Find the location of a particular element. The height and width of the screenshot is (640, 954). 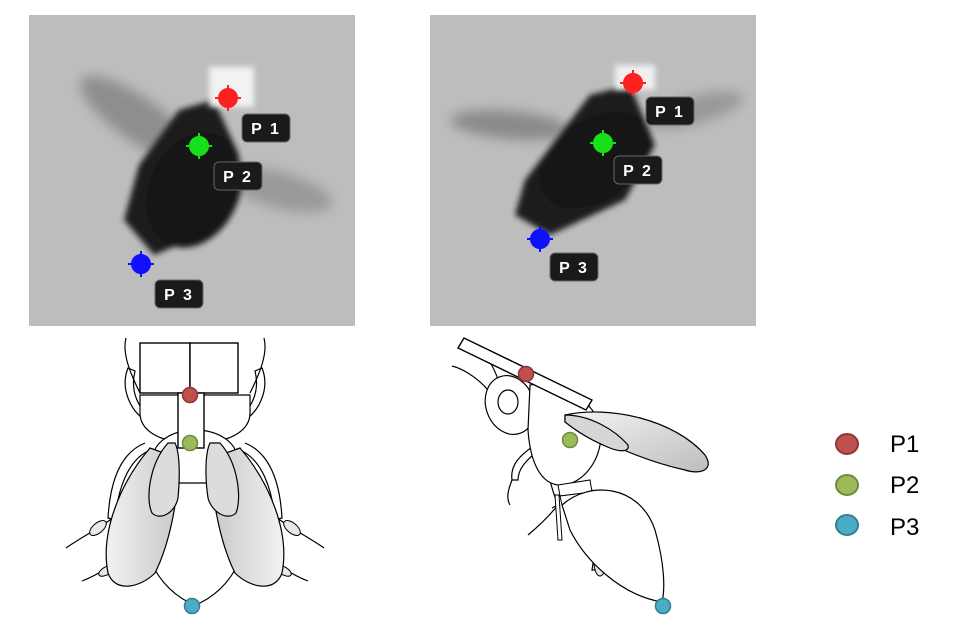

eye-outline is located at coordinates (508, 402).